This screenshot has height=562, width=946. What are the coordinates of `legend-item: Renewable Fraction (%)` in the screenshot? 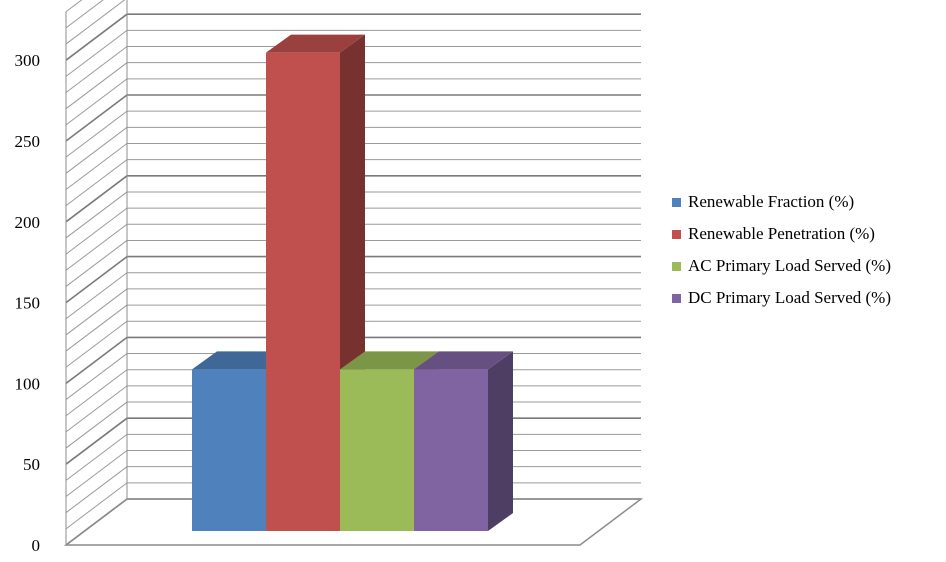 It's located at (781, 202).